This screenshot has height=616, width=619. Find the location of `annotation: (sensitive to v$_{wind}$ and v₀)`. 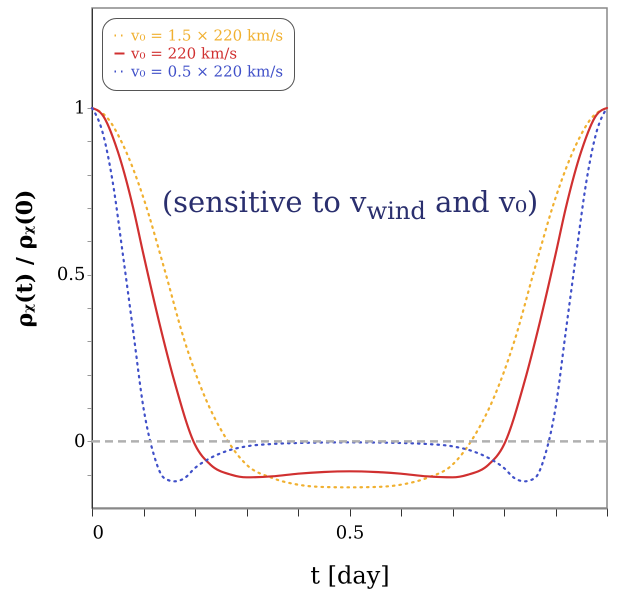

annotation: (sensitive to v$_{wind}$ and v₀) is located at coordinates (350, 205).